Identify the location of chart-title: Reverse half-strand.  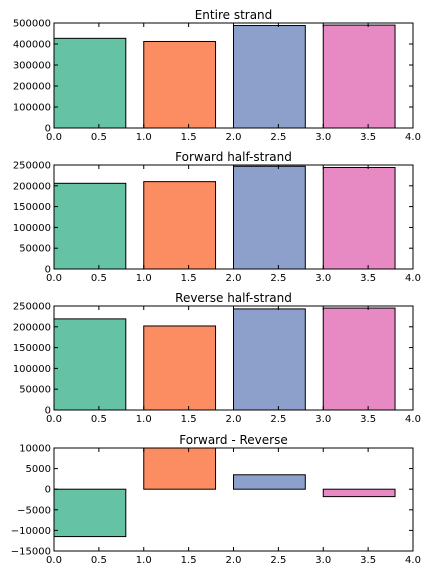
(233, 298).